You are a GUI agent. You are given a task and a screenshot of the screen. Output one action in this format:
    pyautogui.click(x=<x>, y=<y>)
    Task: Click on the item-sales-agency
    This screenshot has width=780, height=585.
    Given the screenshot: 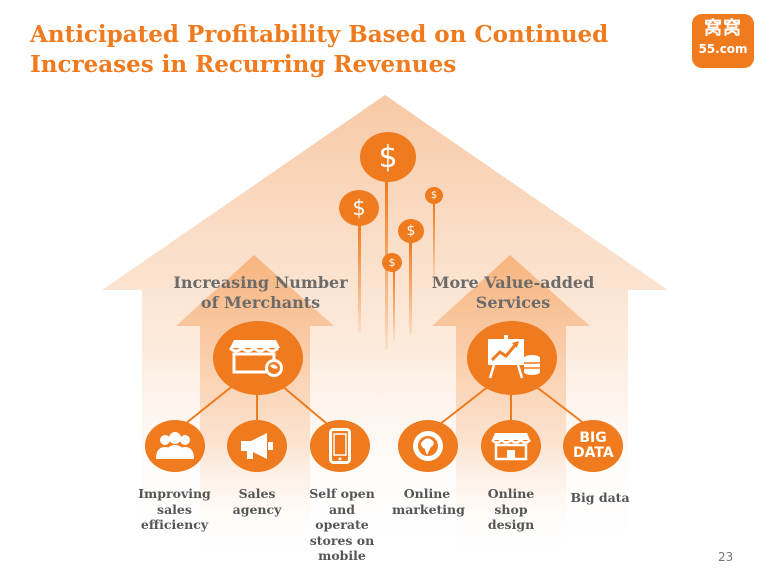 What is the action you would take?
    pyautogui.click(x=257, y=446)
    